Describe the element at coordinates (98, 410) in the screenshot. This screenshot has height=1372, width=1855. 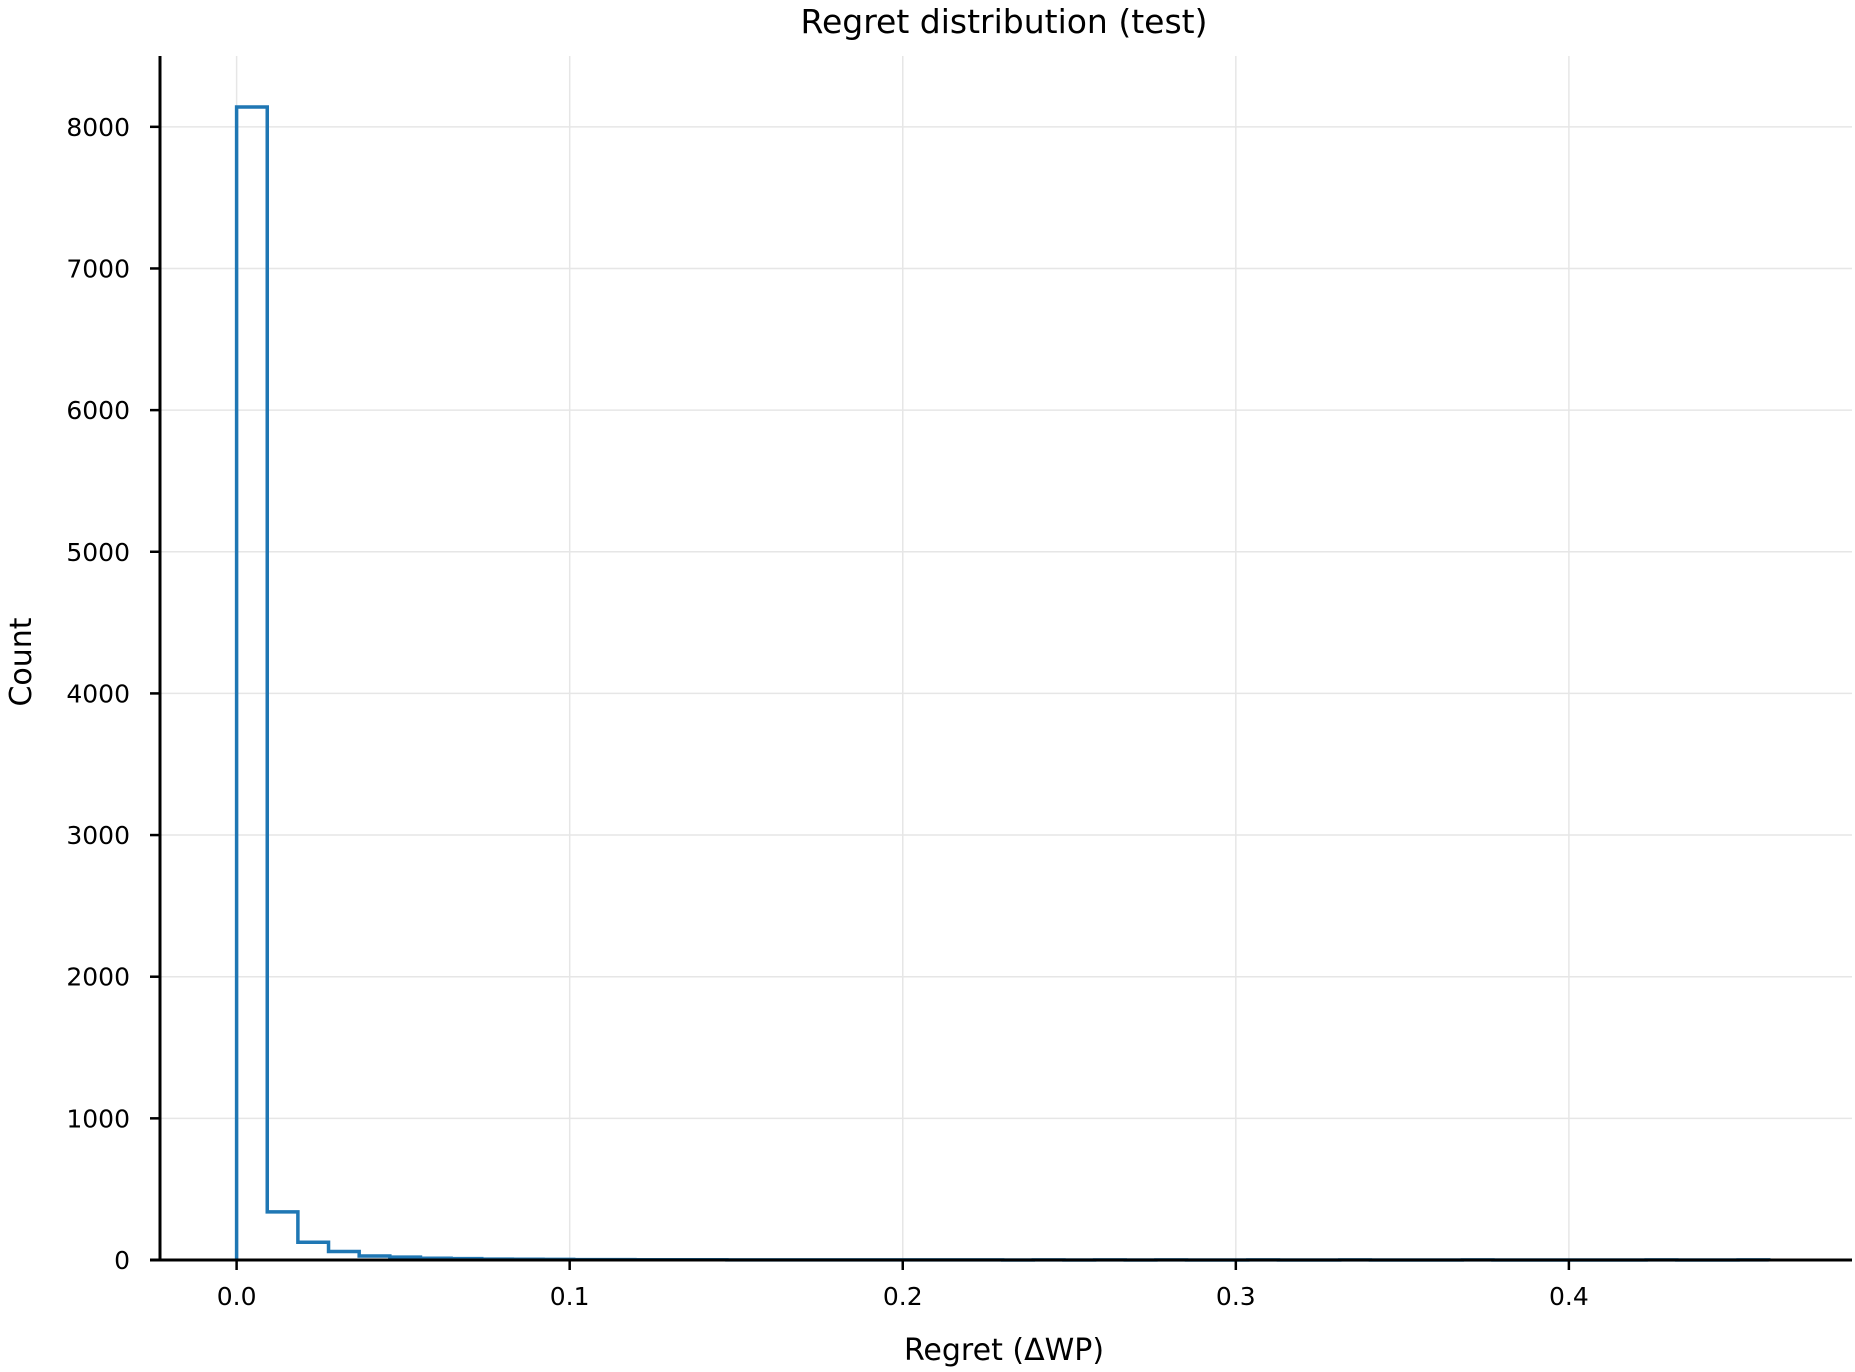
I see `y-tick-label: 6000` at that location.